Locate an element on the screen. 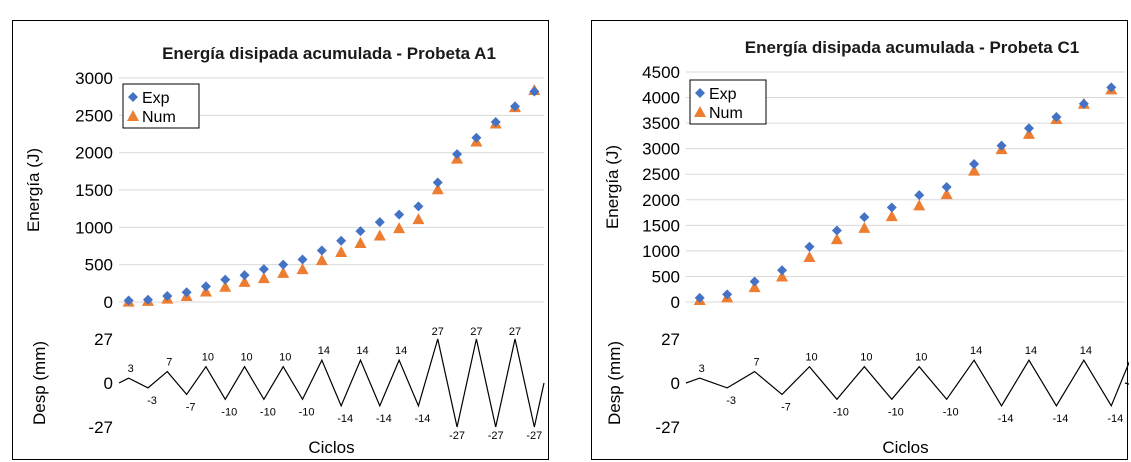 The image size is (1131, 462). chart-title: Energía disipada acumulada - Probeta C1 is located at coordinates (912, 47).